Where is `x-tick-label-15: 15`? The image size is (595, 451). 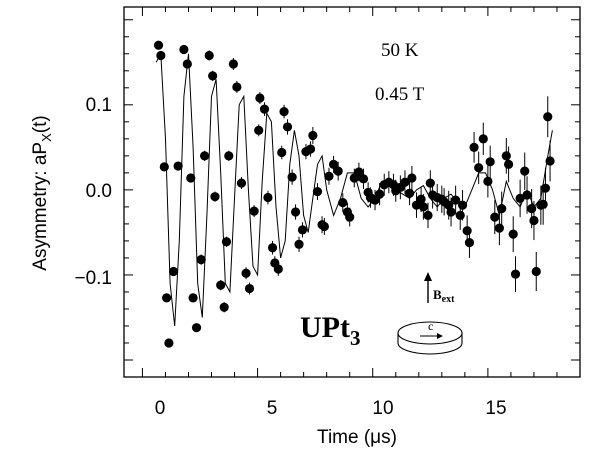 x-tick-label-15: 15 is located at coordinates (495, 408).